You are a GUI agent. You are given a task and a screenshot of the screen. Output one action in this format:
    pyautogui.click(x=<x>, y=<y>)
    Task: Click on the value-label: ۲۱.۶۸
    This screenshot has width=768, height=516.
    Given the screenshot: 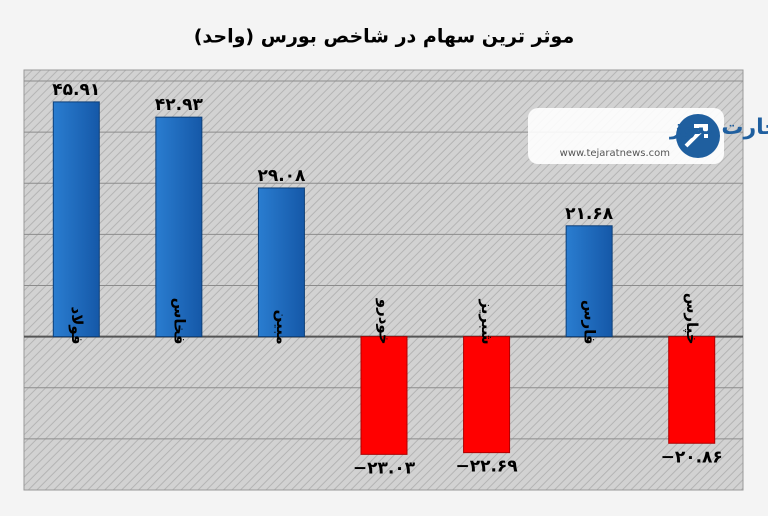 What is the action you would take?
    pyautogui.click(x=589, y=214)
    